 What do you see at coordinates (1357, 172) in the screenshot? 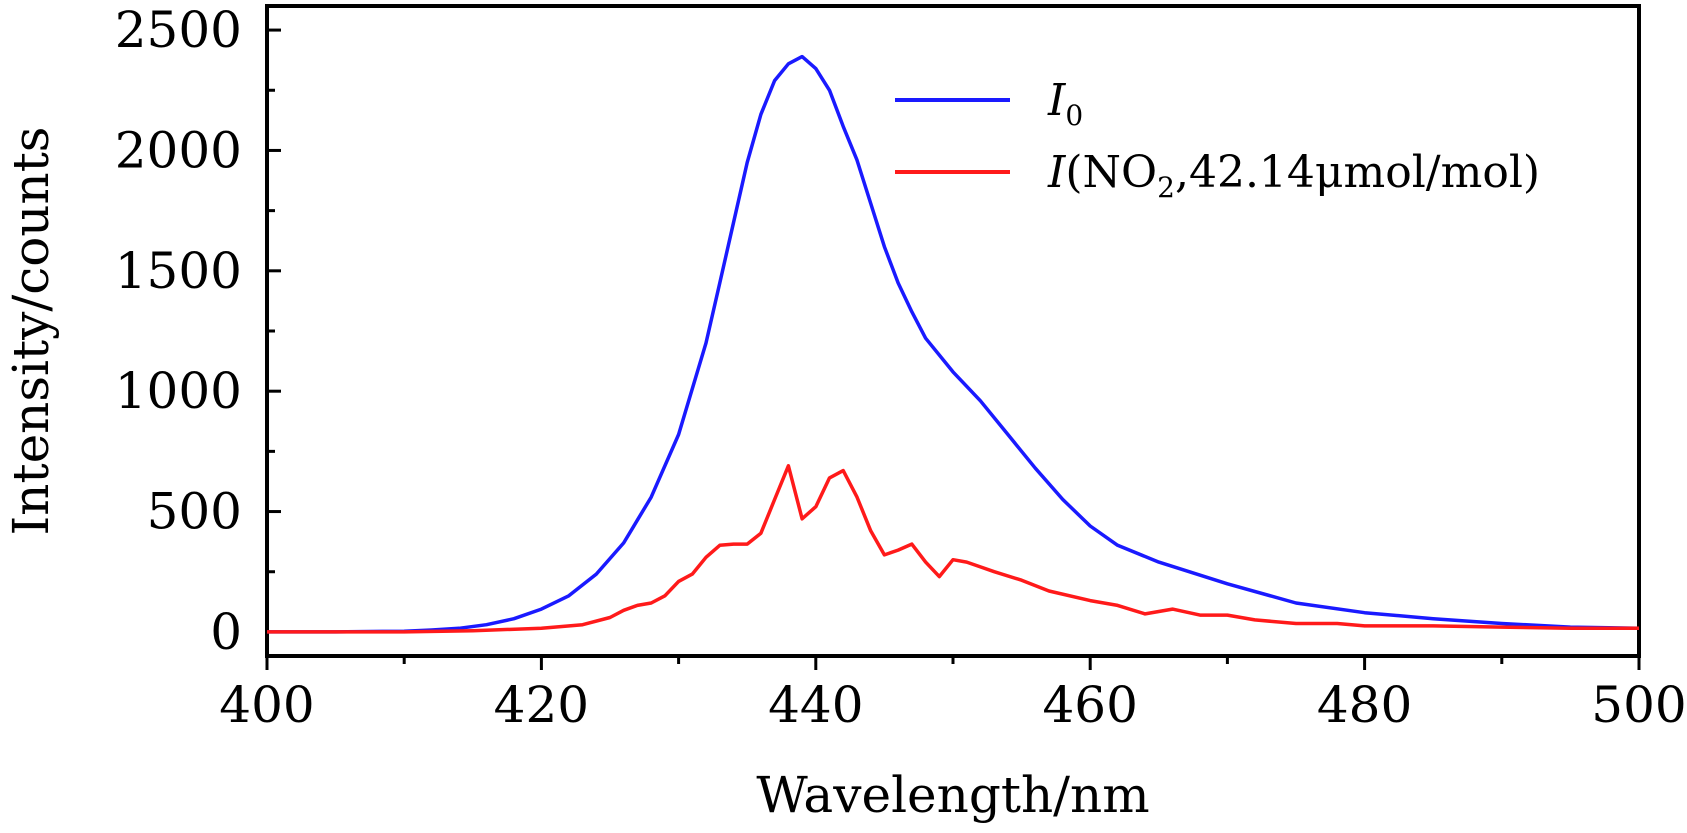
I see `legend-label-i-no2-rest-b: ,42.14μmol/mol)` at bounding box center [1357, 172].